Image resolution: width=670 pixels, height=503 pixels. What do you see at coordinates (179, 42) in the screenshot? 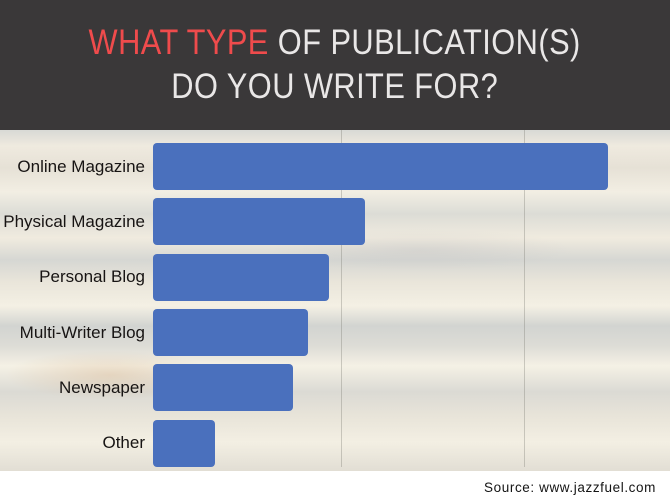
I see `title-highlight: WHAT TYPE` at bounding box center [179, 42].